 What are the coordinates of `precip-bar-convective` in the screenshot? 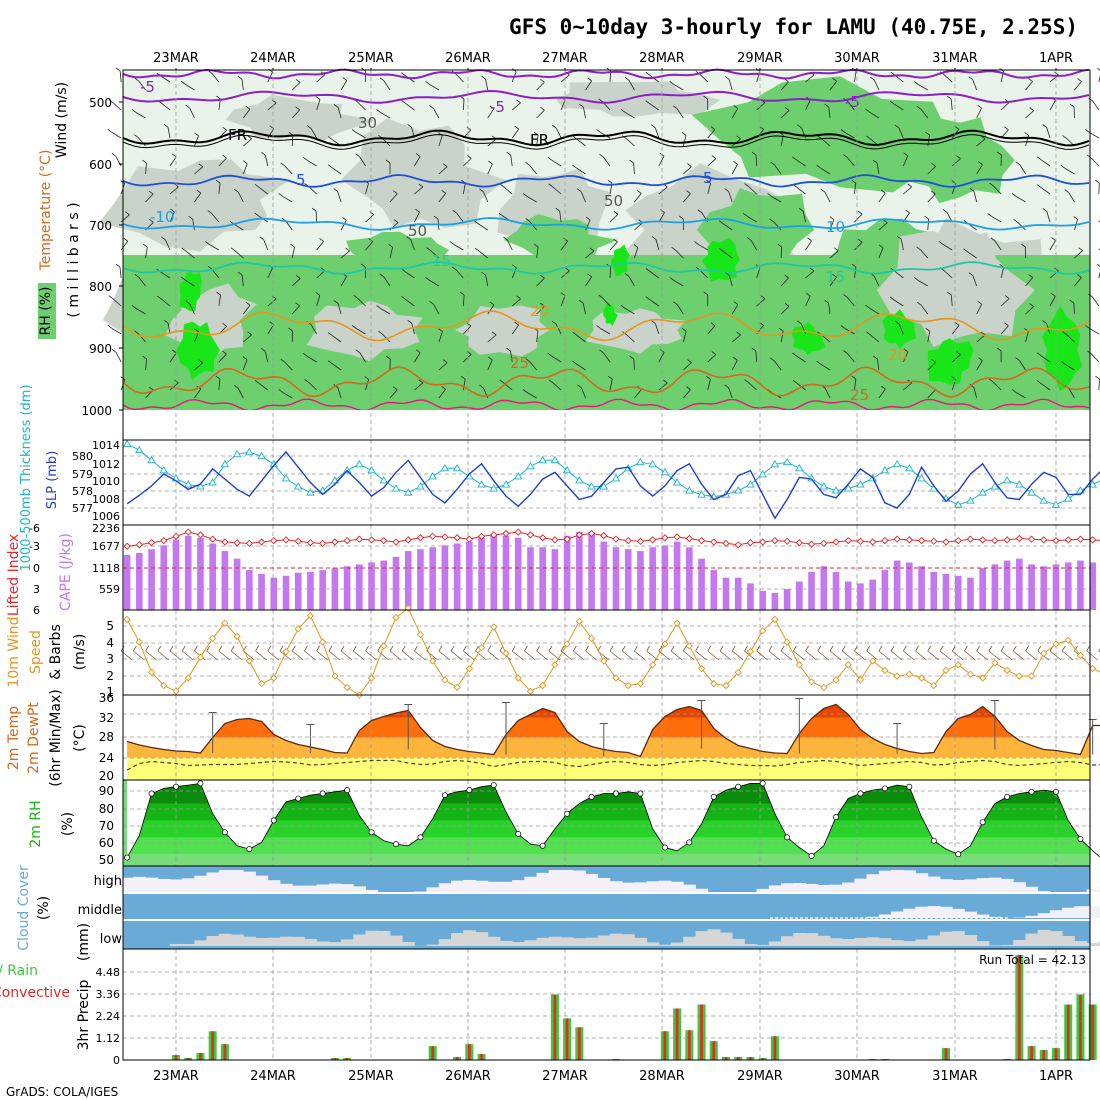 It's located at (1044, 1055).